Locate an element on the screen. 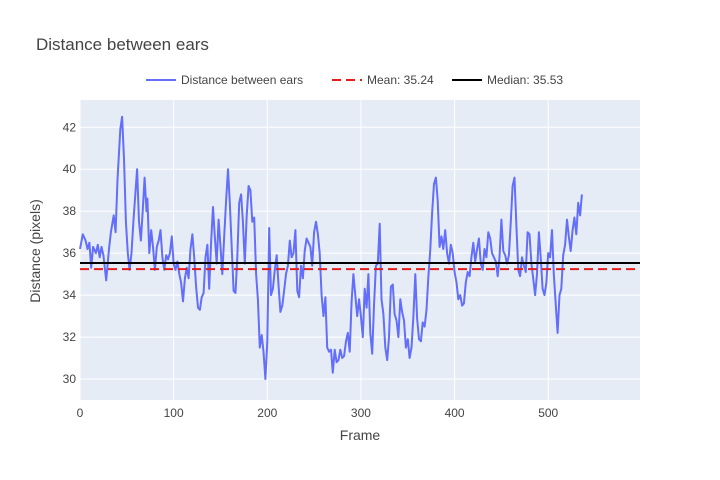 This screenshot has width=720, height=480. legend-label: Median: 35.53 is located at coordinates (525, 80).